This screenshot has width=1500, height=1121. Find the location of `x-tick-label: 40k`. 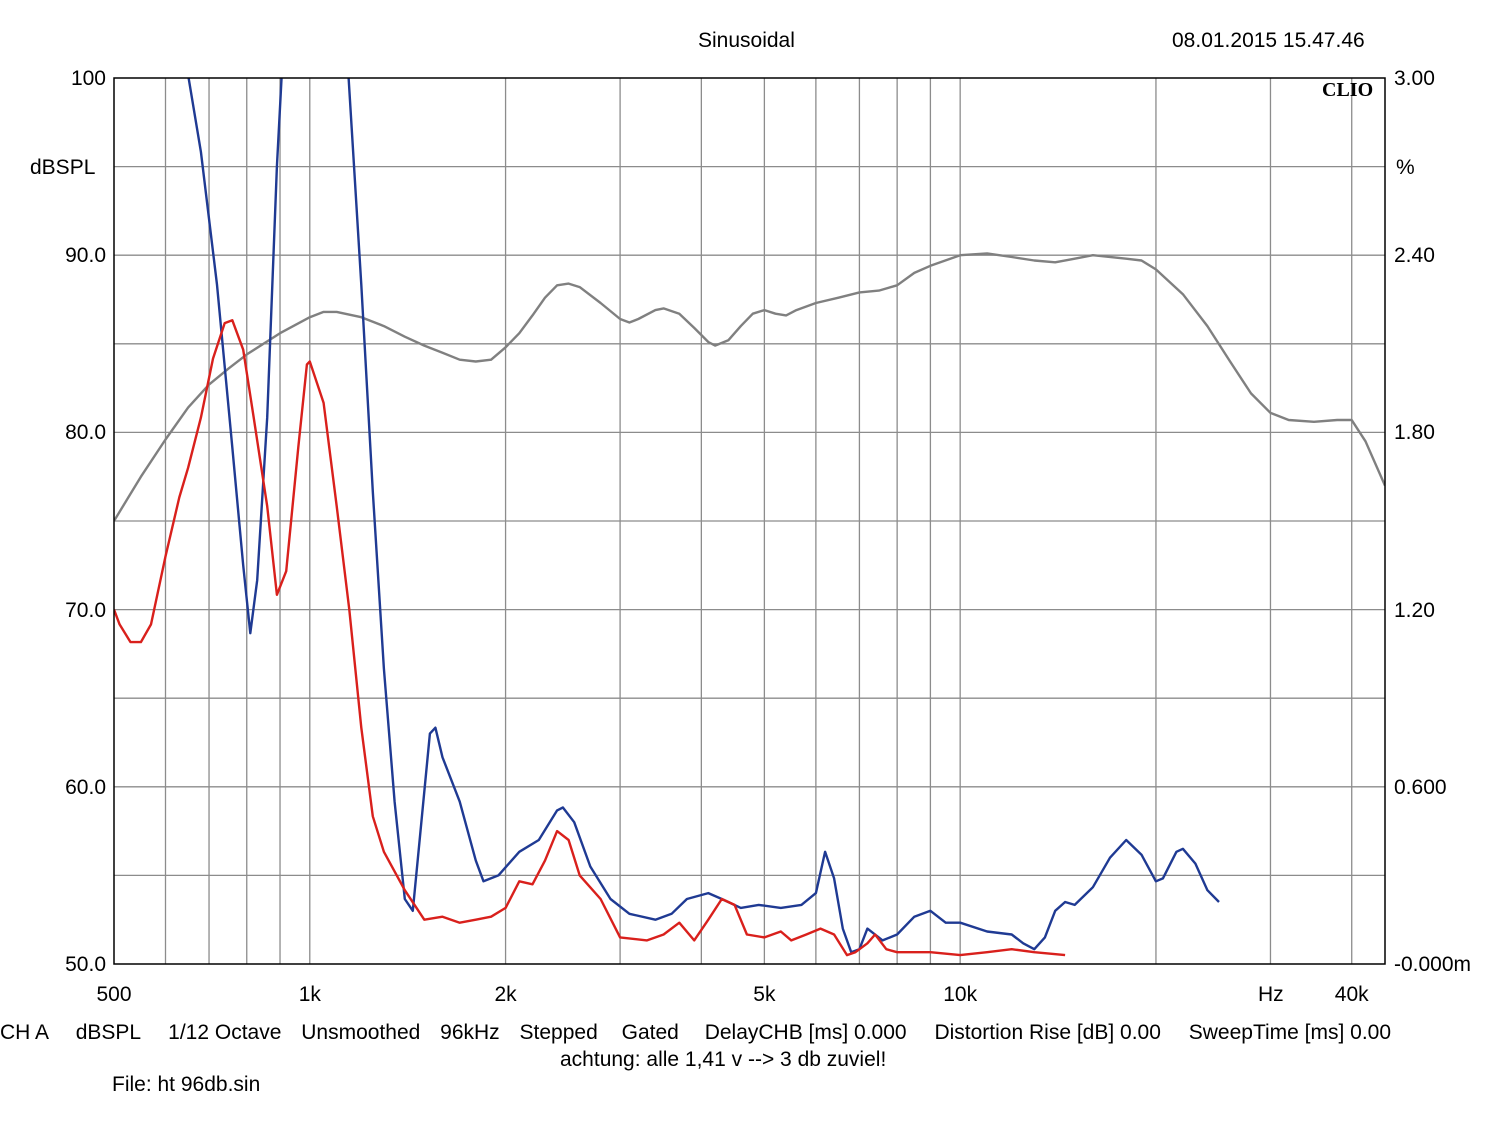

x-tick-label: 40k is located at coordinates (1351, 994).